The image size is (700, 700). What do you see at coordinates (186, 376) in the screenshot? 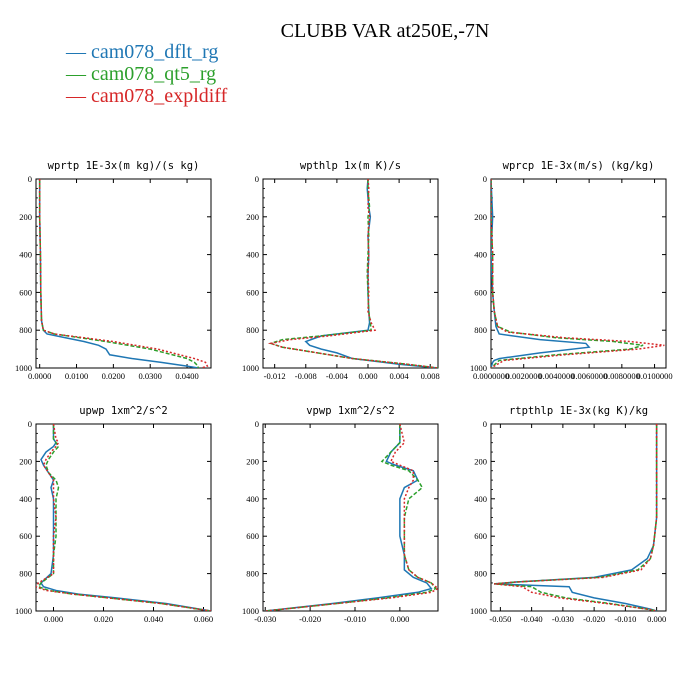
I see `x-tick-label: 0.0400` at bounding box center [186, 376].